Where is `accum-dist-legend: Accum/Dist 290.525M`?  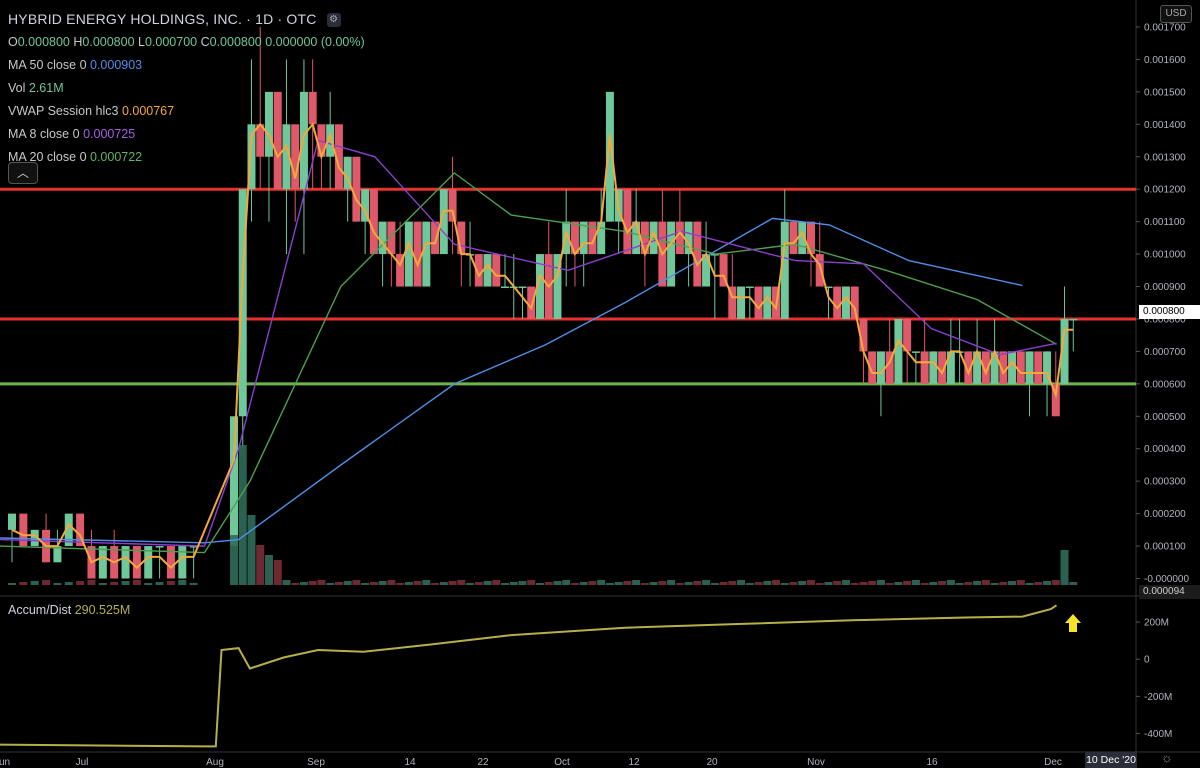
accum-dist-legend: Accum/Dist 290.525M is located at coordinates (69, 610).